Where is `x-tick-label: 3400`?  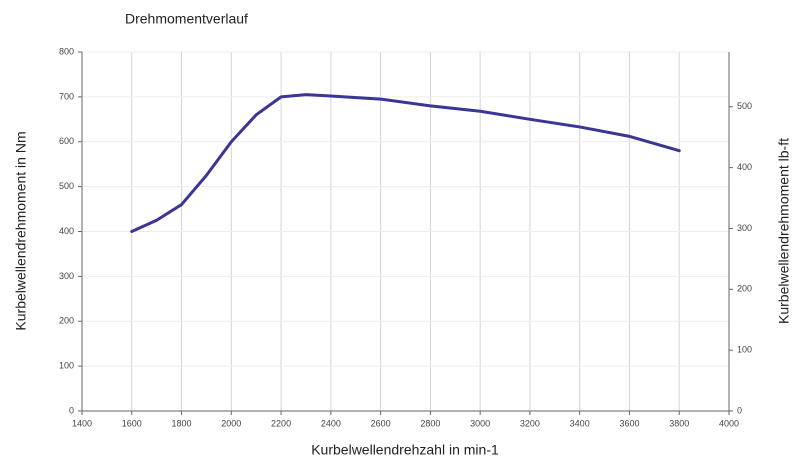 x-tick-label: 3400 is located at coordinates (580, 423).